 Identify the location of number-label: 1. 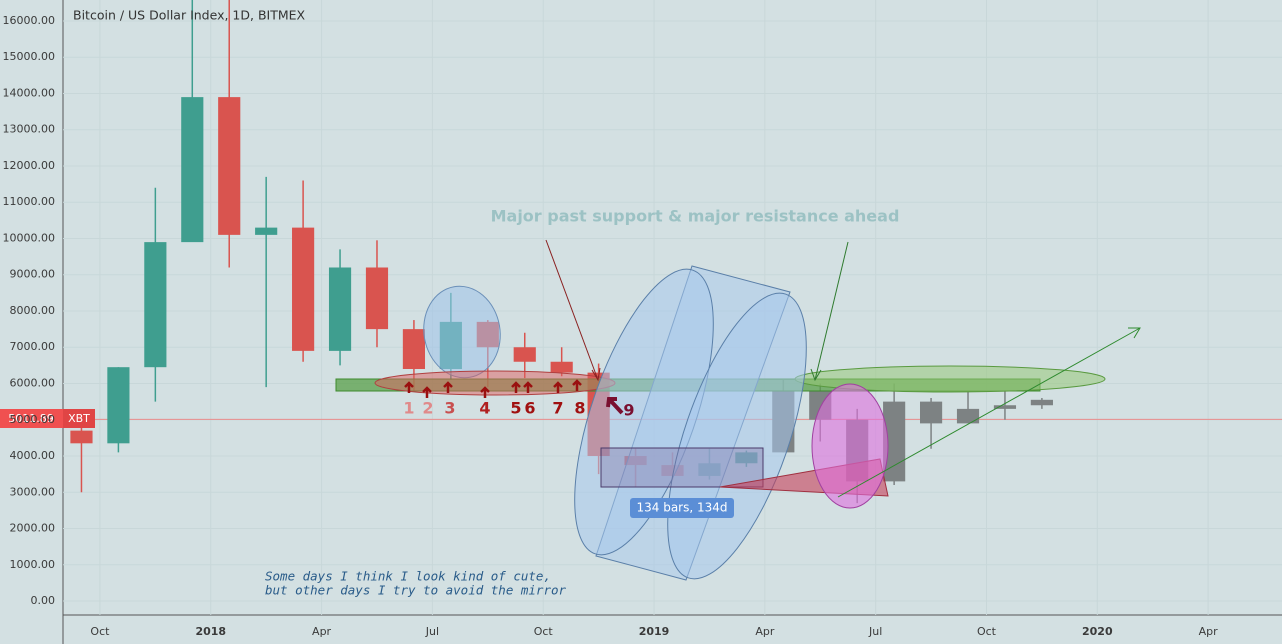
(408, 408).